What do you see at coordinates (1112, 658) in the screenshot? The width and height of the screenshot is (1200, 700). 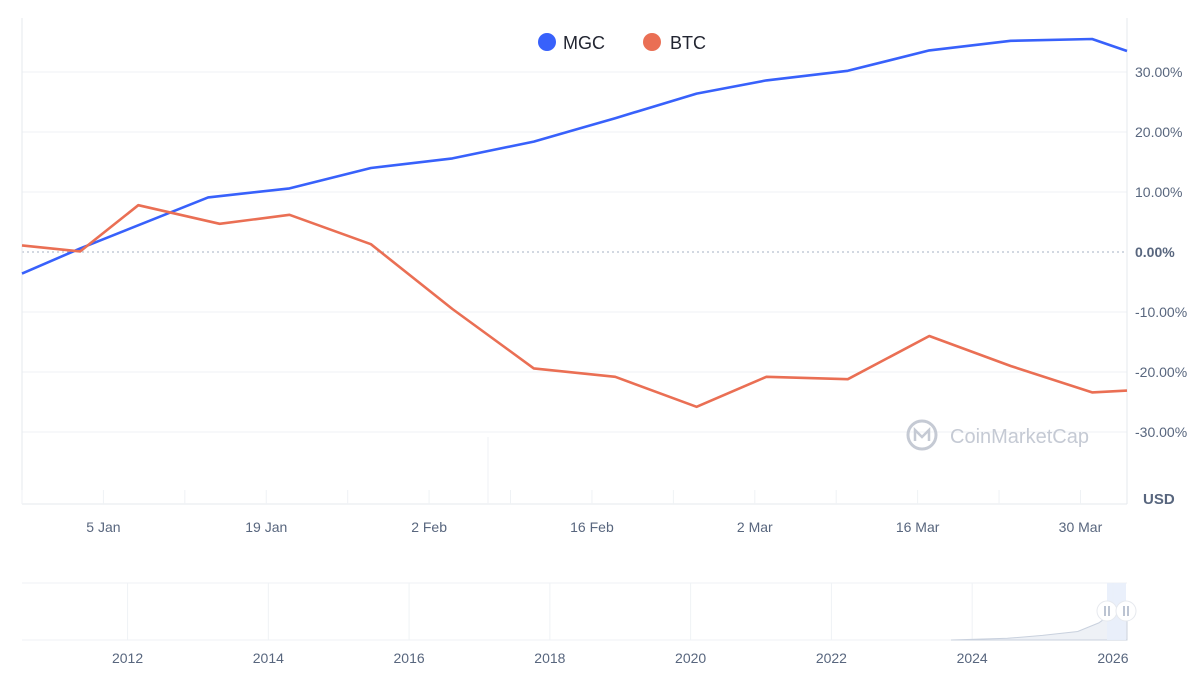 I see `navigator-tick-label: 2026` at bounding box center [1112, 658].